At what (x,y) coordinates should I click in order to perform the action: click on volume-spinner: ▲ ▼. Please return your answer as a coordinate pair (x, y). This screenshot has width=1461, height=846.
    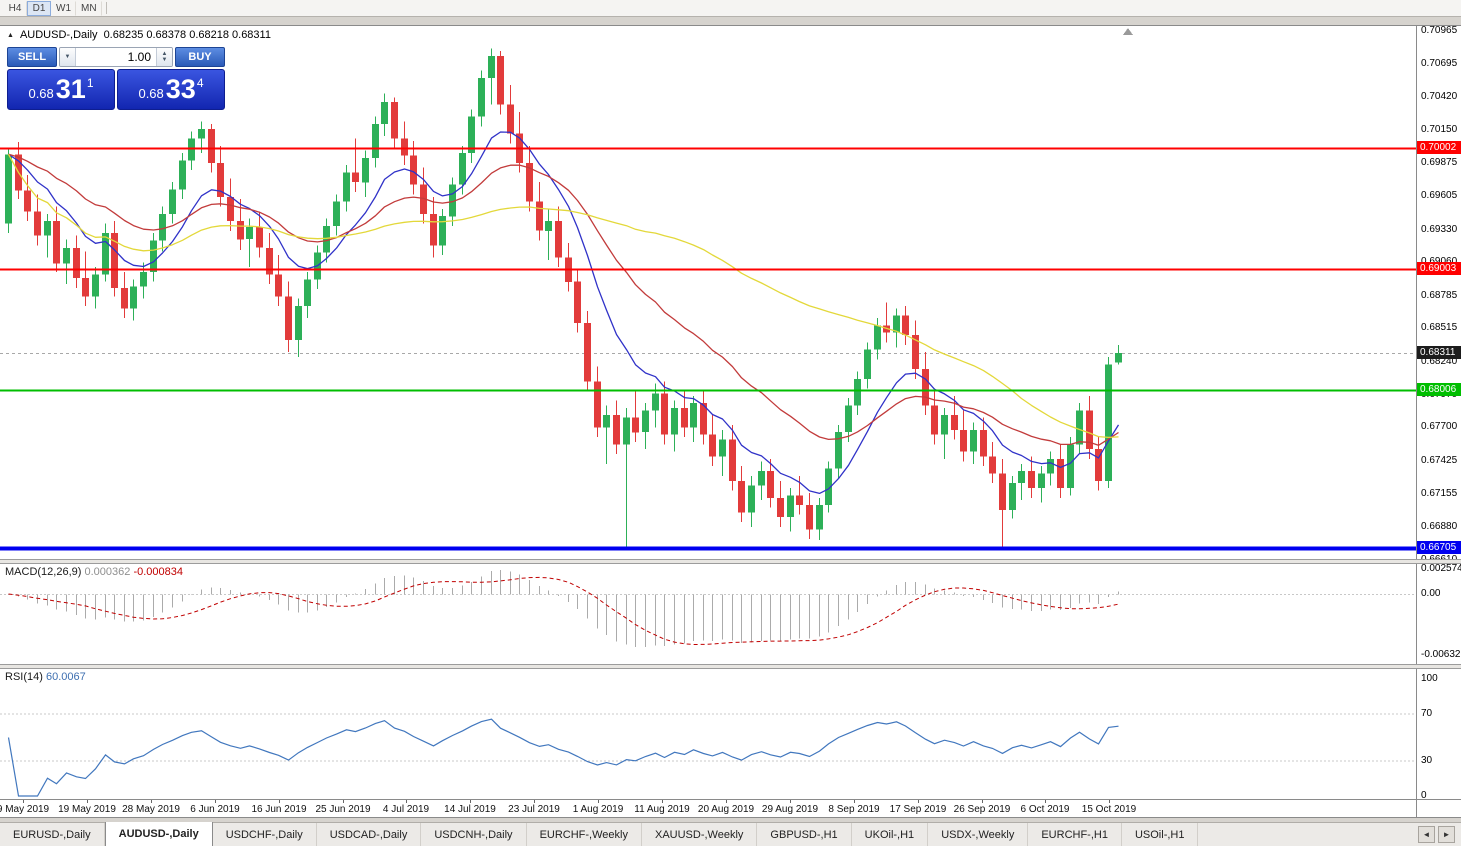
    Looking at the image, I should click on (164, 57).